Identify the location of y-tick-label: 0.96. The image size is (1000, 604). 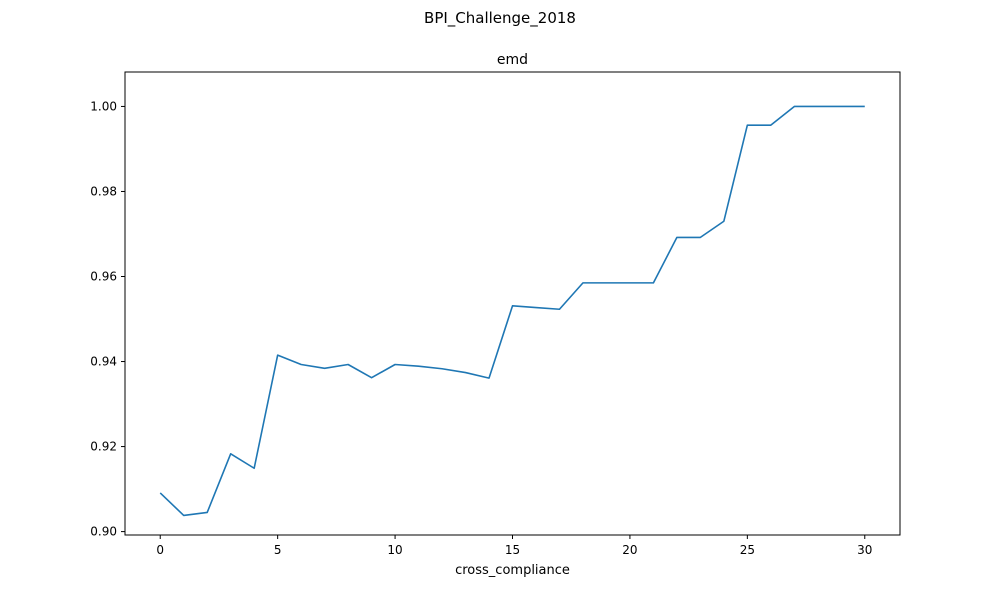
(103, 277).